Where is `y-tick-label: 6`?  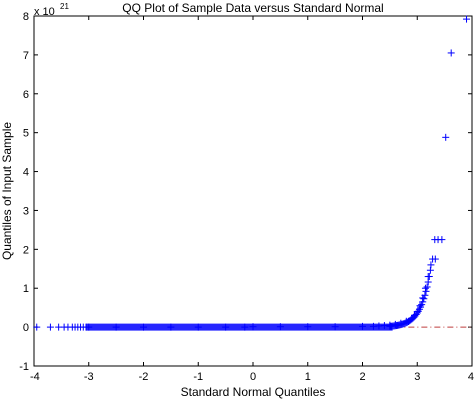 y-tick-label: 6 is located at coordinates (26, 95).